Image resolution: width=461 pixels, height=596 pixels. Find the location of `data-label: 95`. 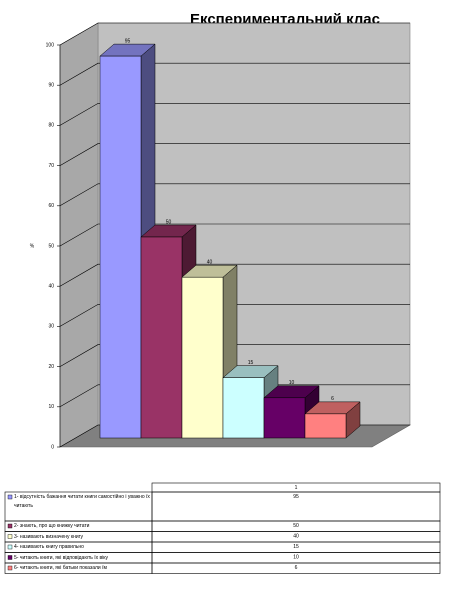

data-label: 95 is located at coordinates (128, 41).